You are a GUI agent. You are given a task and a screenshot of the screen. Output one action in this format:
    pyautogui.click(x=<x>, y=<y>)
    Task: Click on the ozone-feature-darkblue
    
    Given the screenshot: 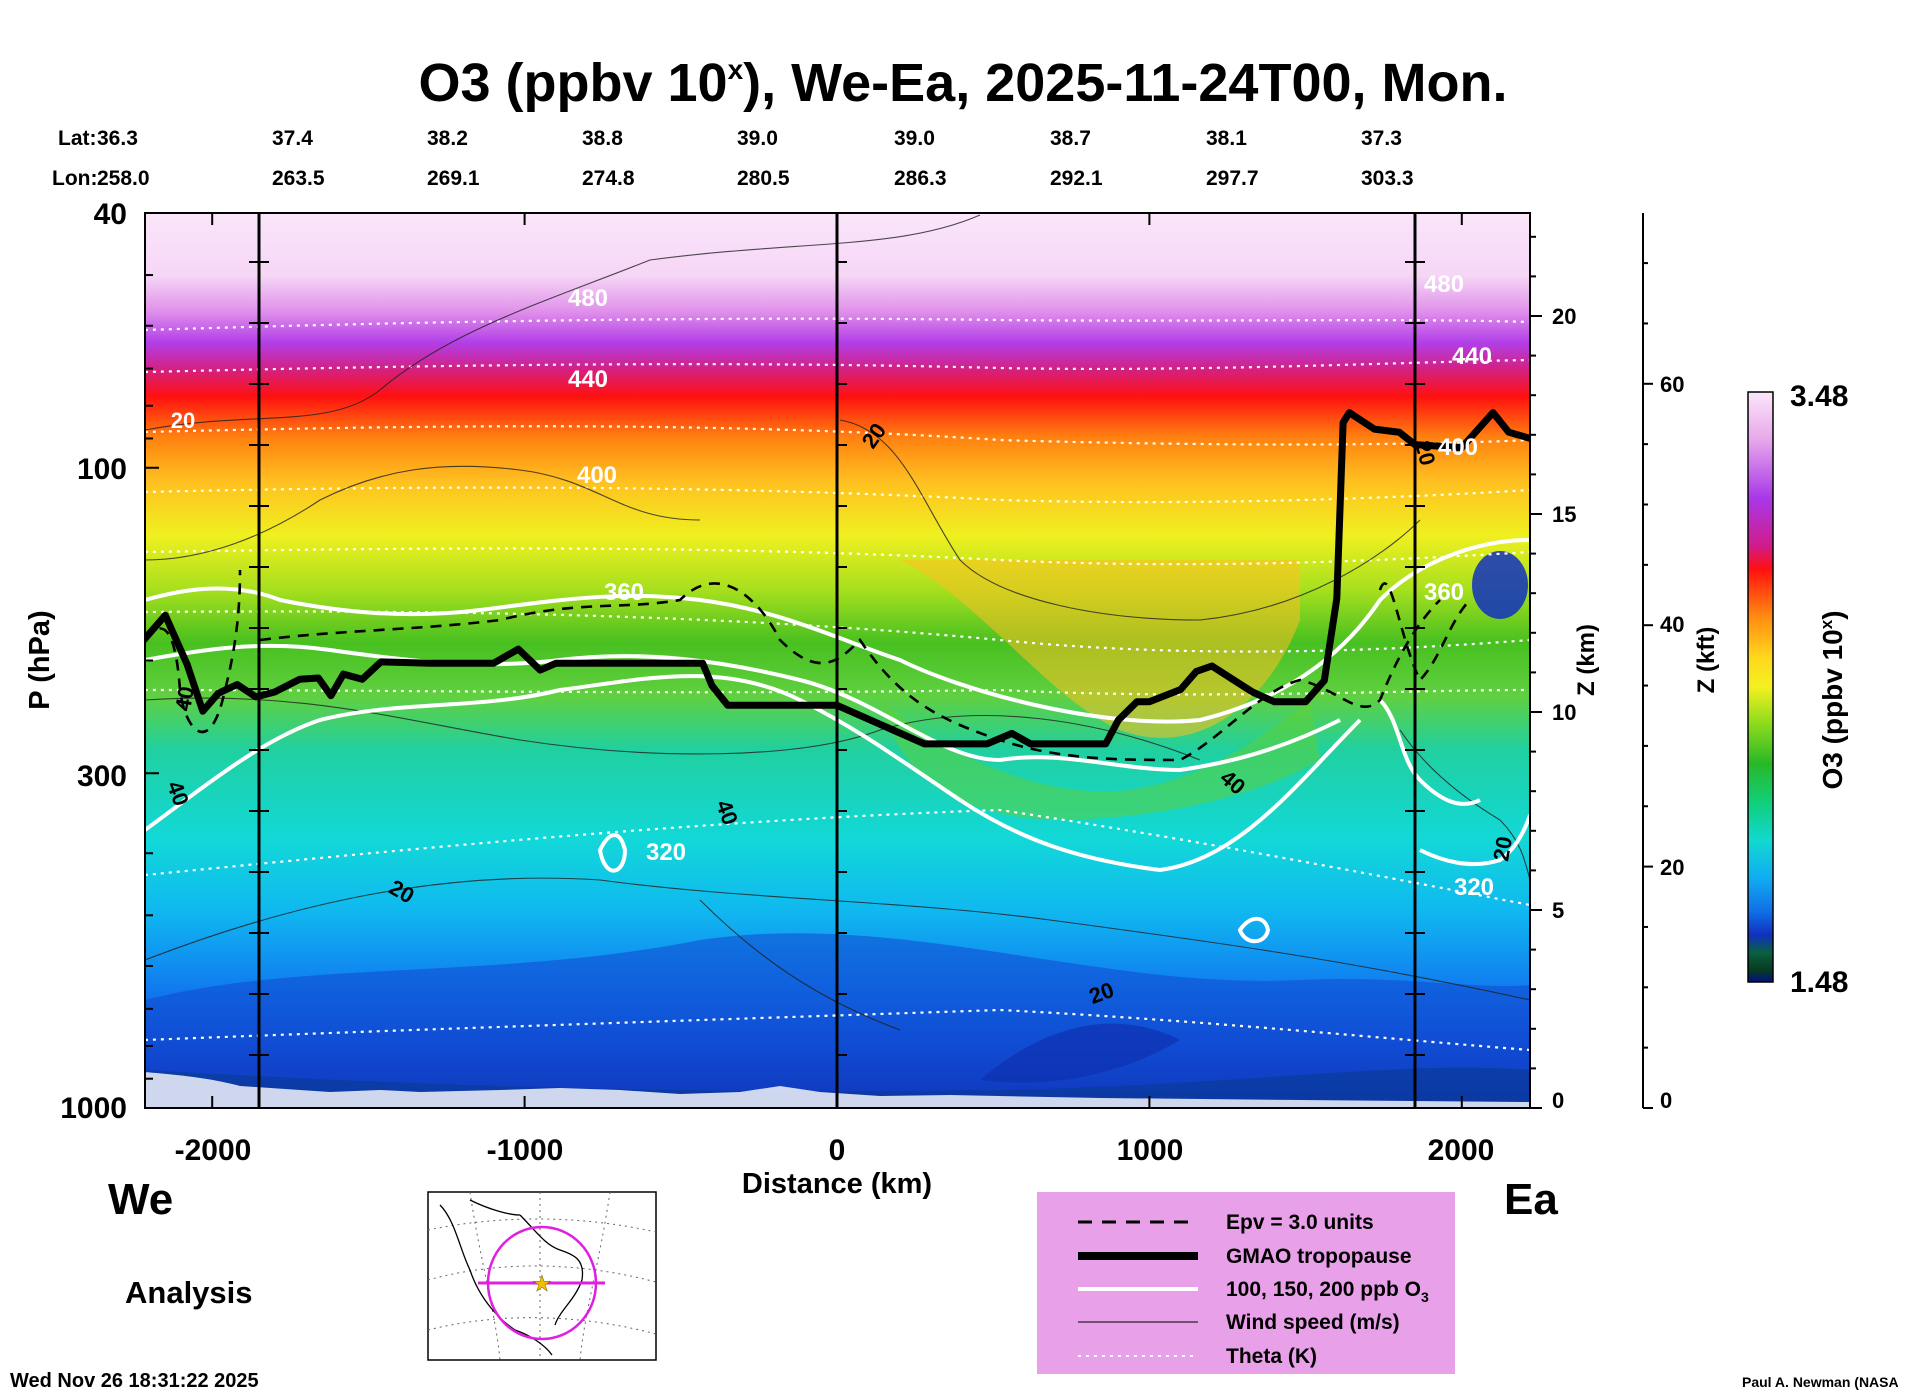 What is the action you would take?
    pyautogui.click(x=1080, y=1053)
    